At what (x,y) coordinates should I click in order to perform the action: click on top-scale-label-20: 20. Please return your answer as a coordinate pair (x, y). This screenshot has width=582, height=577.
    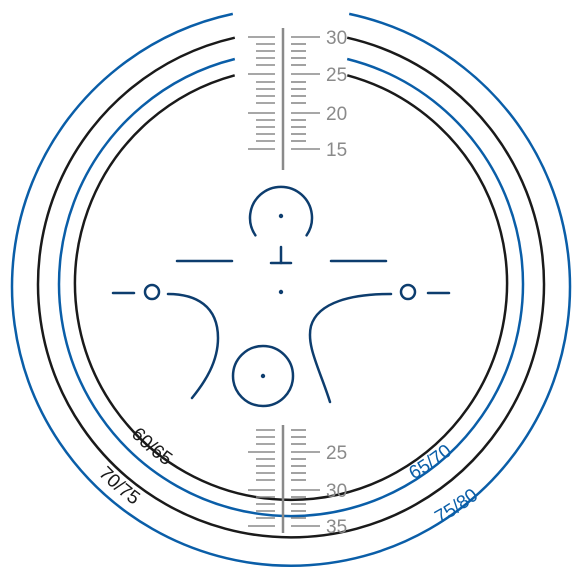
    Looking at the image, I should click on (336, 114).